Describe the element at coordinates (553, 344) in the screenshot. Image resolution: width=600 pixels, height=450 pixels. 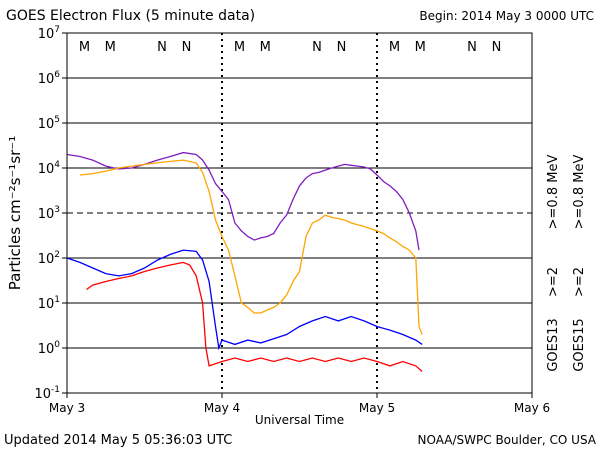
I see `legend-entry: GOES13` at that location.